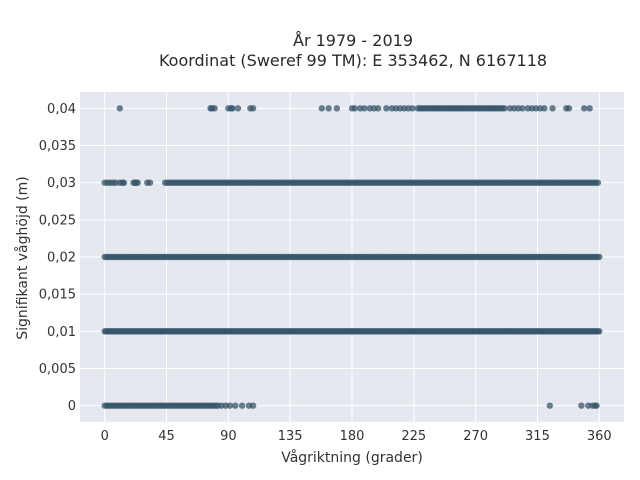 The image size is (640, 480). I want to click on y-tick-label: 0,025, so click(57, 220).